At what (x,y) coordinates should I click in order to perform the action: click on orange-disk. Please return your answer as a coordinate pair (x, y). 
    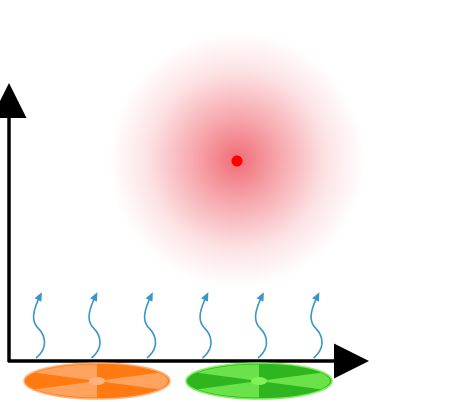
    Looking at the image, I should click on (97, 381).